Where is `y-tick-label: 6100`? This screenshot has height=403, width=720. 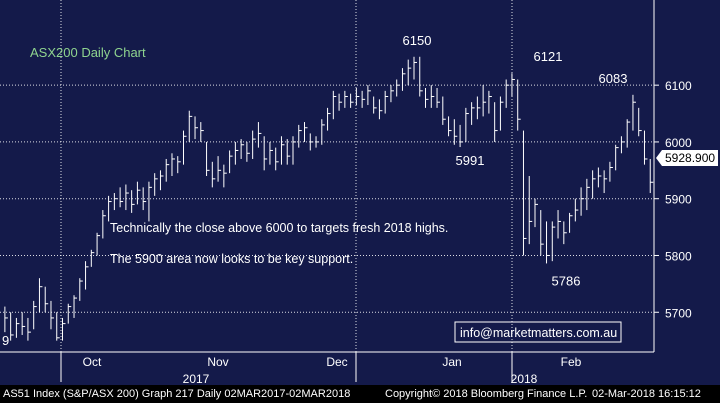
y-tick-label: 6100 is located at coordinates (678, 86).